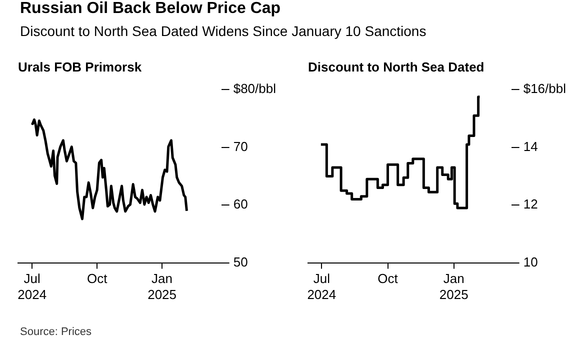 This screenshot has height=345, width=580. What do you see at coordinates (151, 9) in the screenshot?
I see `text: Russian Oil Back Below Price Cap` at bounding box center [151, 9].